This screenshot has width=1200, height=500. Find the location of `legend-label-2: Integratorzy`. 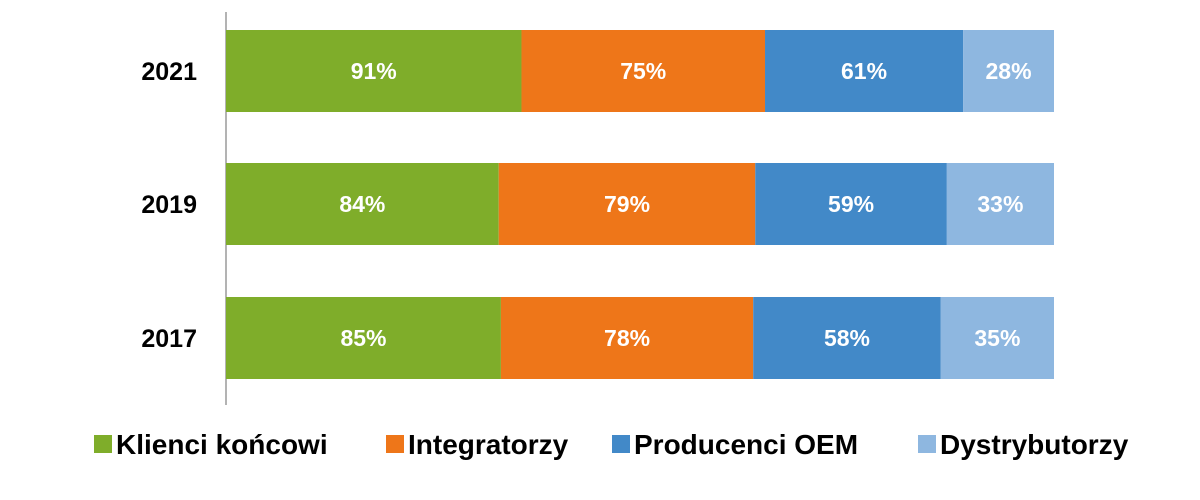

legend-label-2: Integratorzy is located at coordinates (488, 444).